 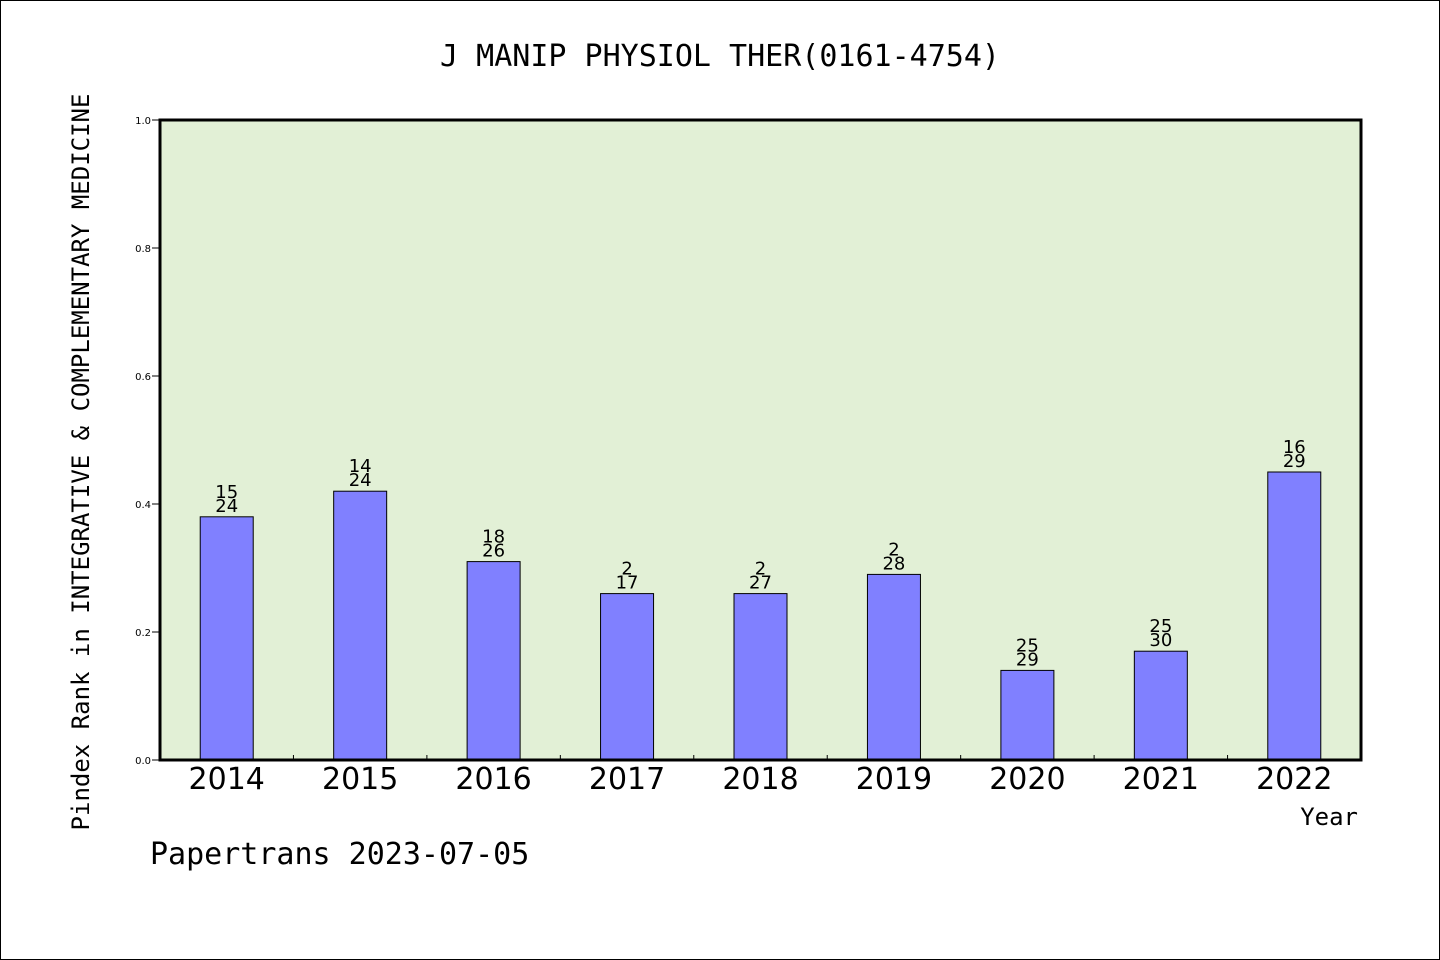 I want to click on bar-2018, so click(x=760, y=677).